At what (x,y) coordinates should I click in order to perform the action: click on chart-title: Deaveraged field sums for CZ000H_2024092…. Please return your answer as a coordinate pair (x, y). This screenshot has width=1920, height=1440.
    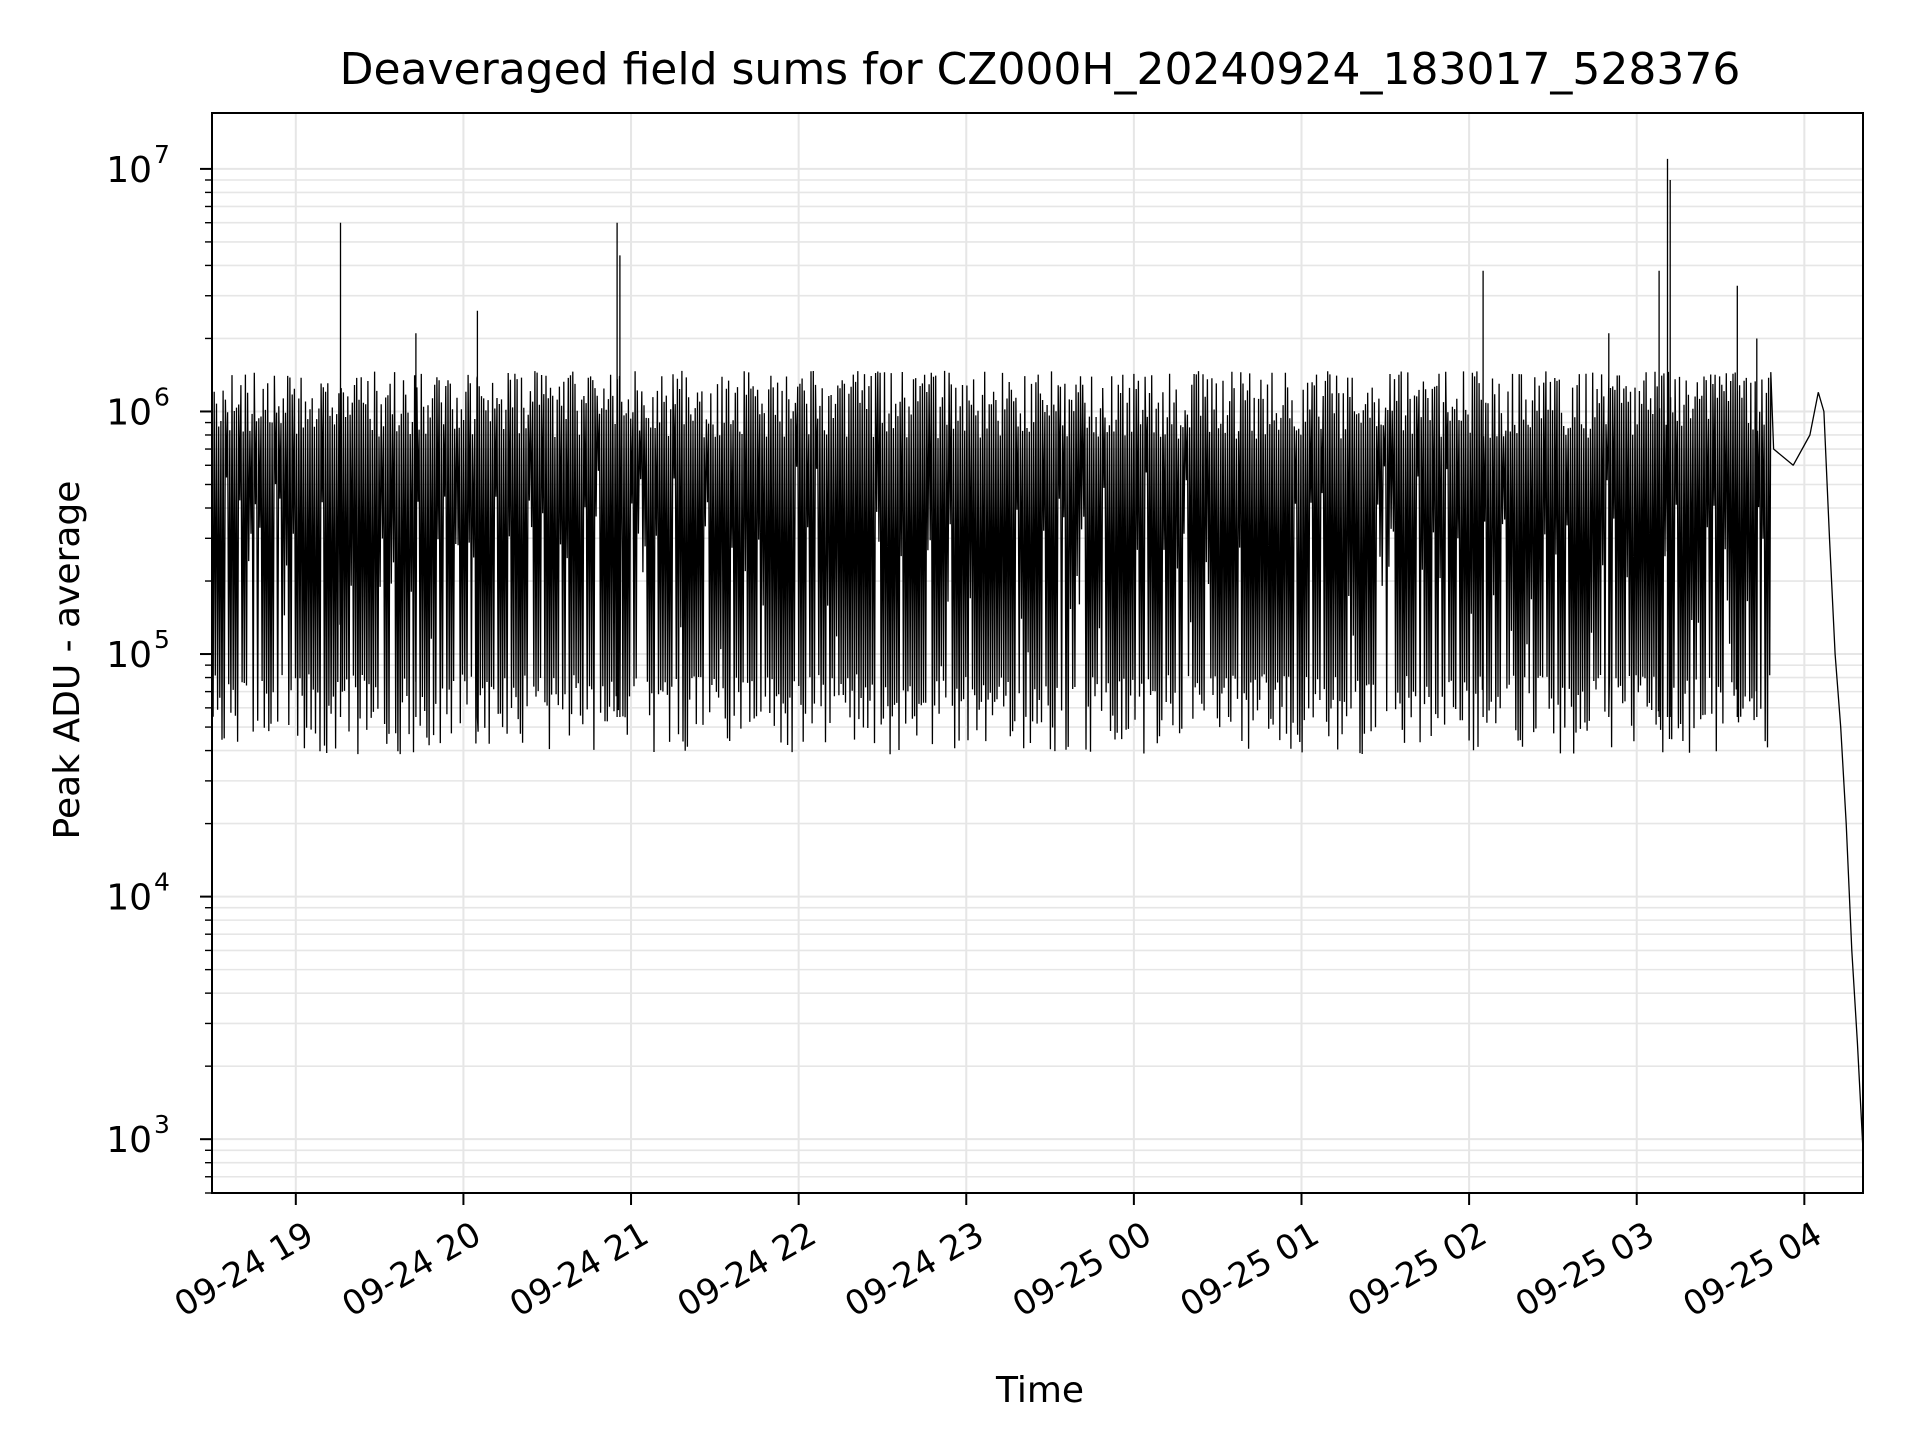
    Looking at the image, I should click on (1040, 69).